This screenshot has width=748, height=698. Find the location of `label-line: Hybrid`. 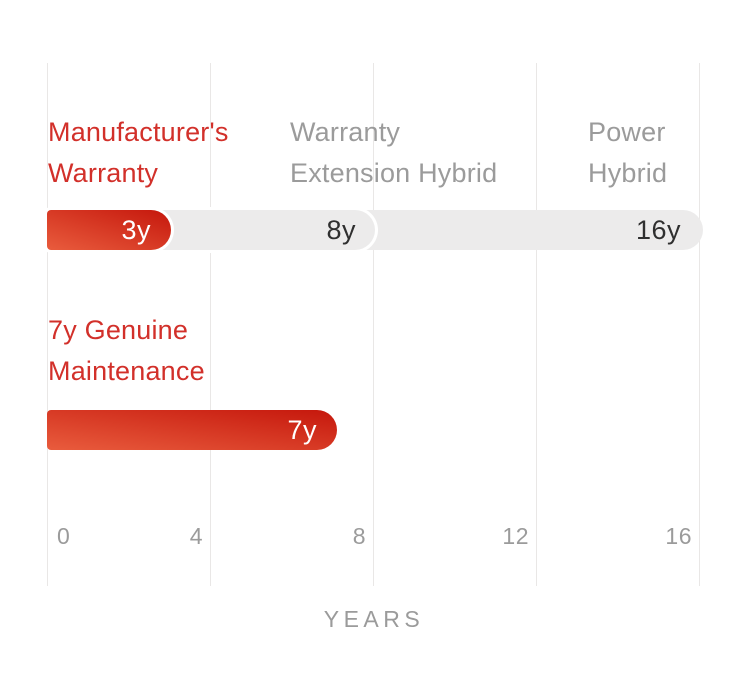

label-line: Hybrid is located at coordinates (628, 173).